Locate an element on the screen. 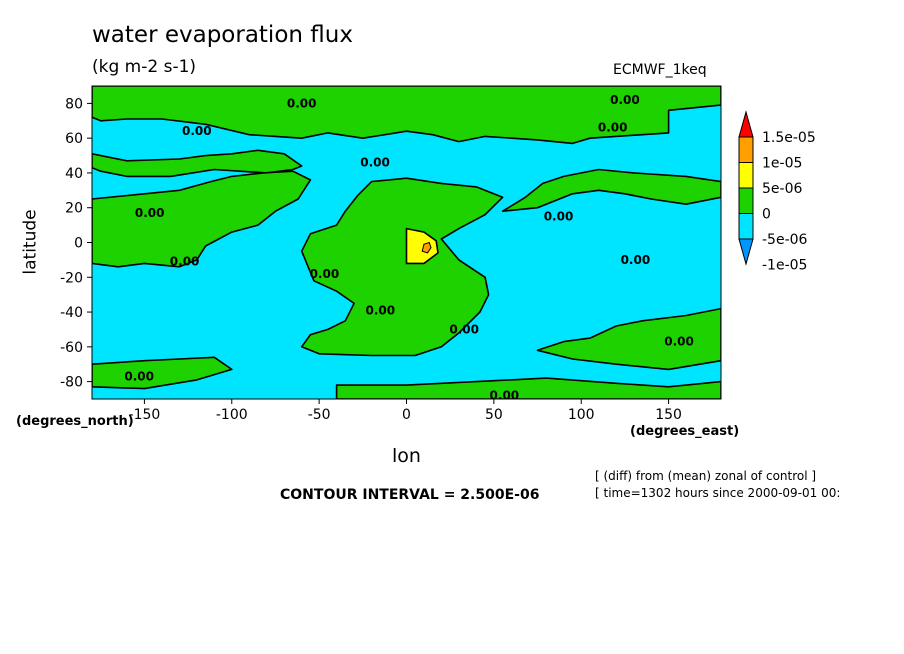 The height and width of the screenshot is (654, 904). x-tick-label-4: 50 is located at coordinates (494, 415).